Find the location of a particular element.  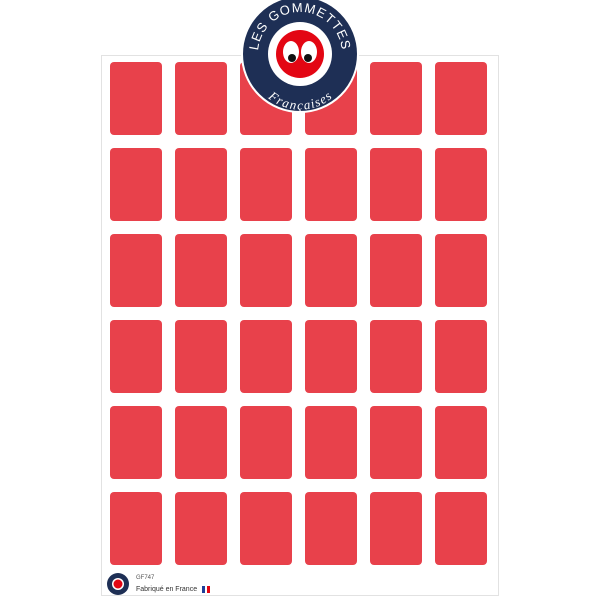

made-in-label: Fabriqué en France is located at coordinates (167, 589).